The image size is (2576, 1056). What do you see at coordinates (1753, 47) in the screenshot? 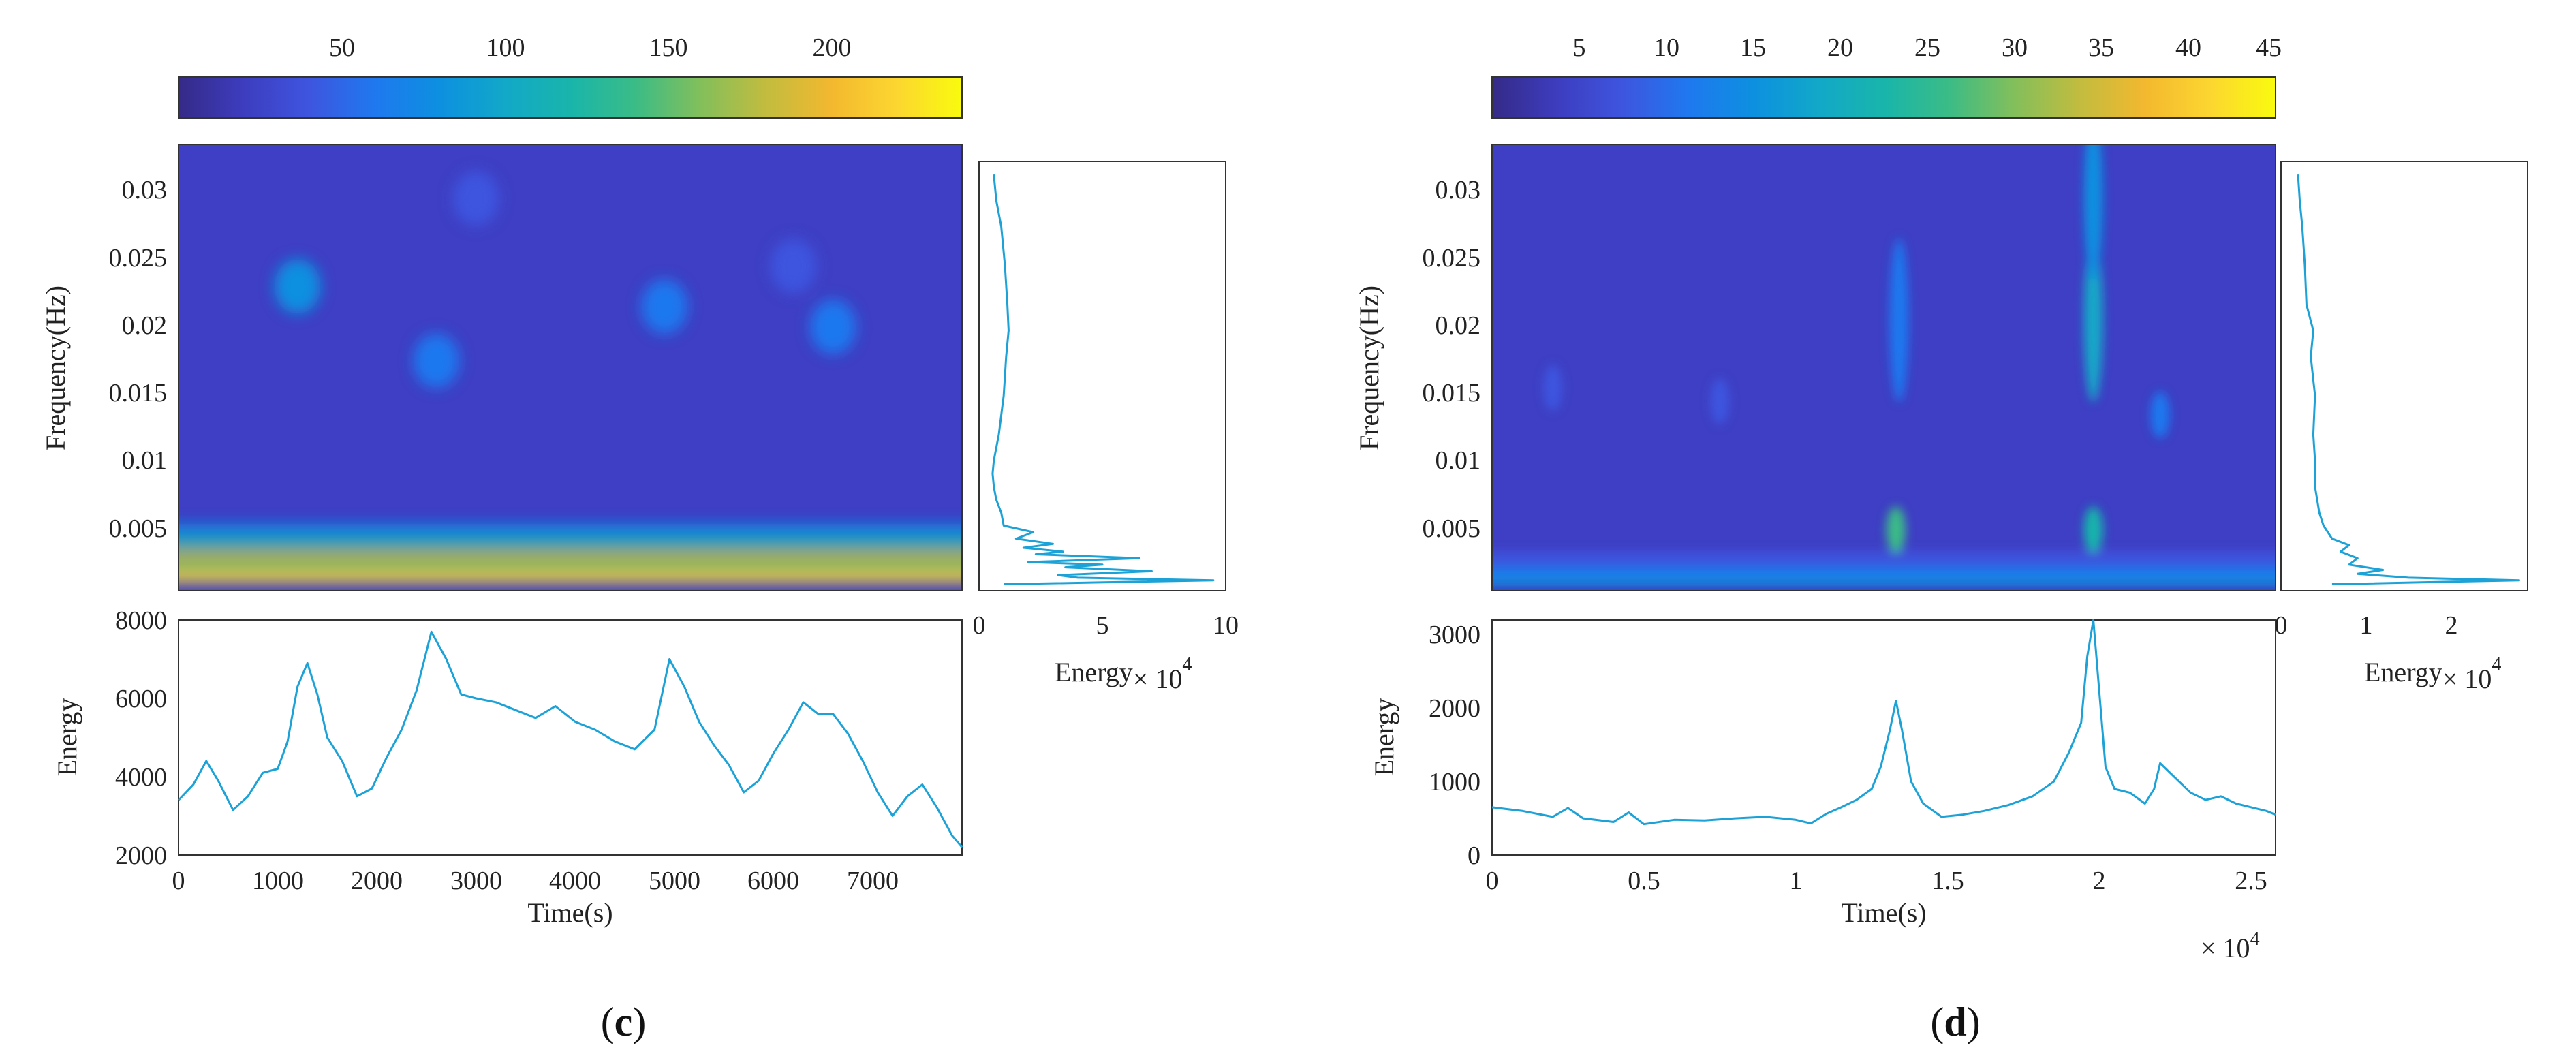
I see `colorbar-d-tick: 15` at bounding box center [1753, 47].